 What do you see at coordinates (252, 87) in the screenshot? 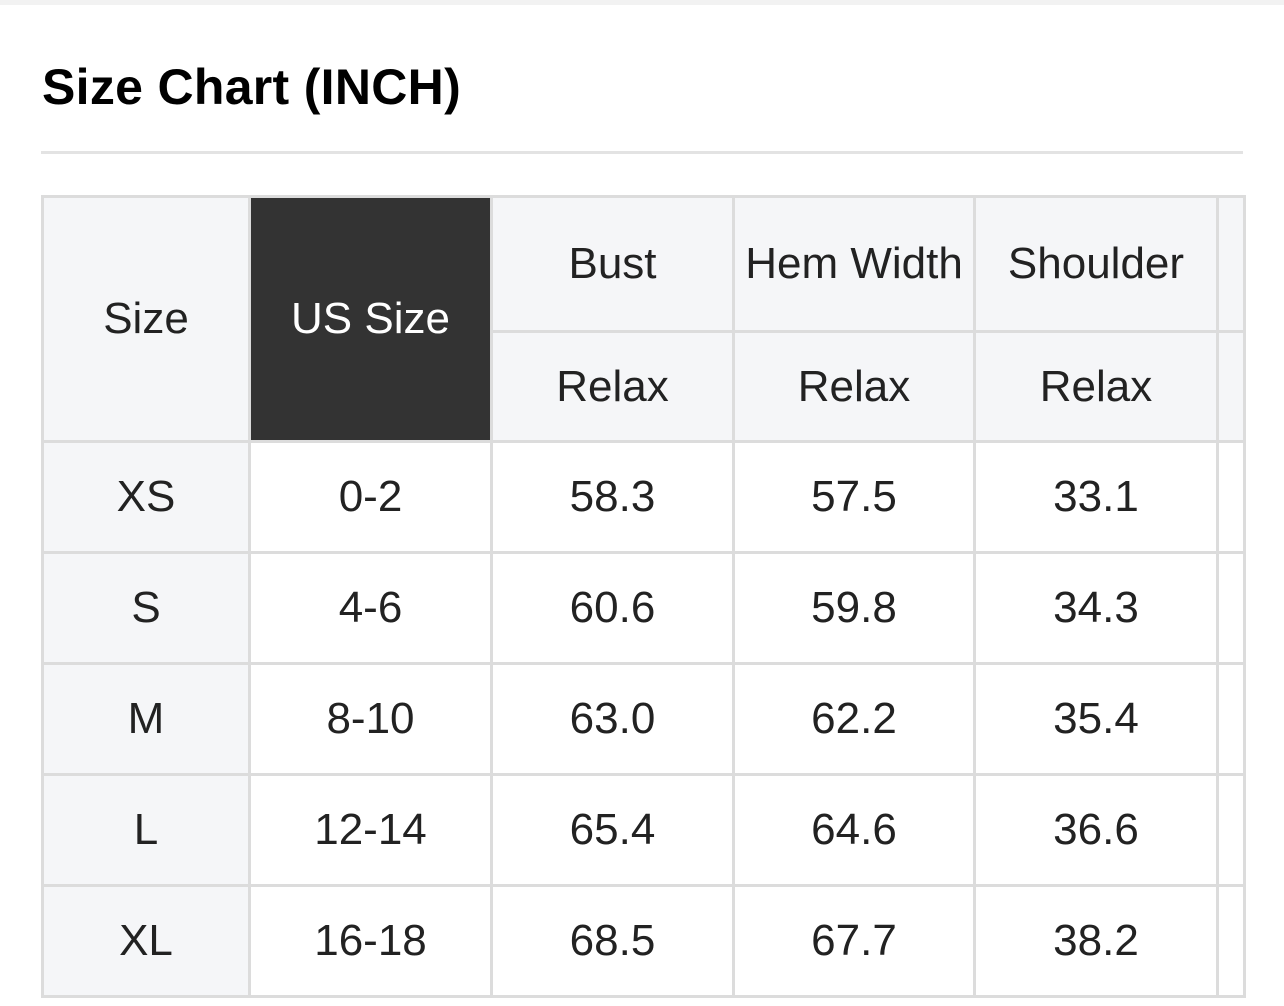
I see `page-title: Size Chart (INCH)` at bounding box center [252, 87].